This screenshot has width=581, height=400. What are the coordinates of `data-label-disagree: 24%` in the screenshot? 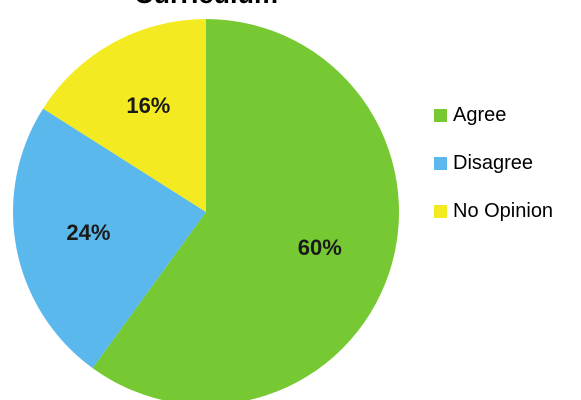 It's located at (88, 232).